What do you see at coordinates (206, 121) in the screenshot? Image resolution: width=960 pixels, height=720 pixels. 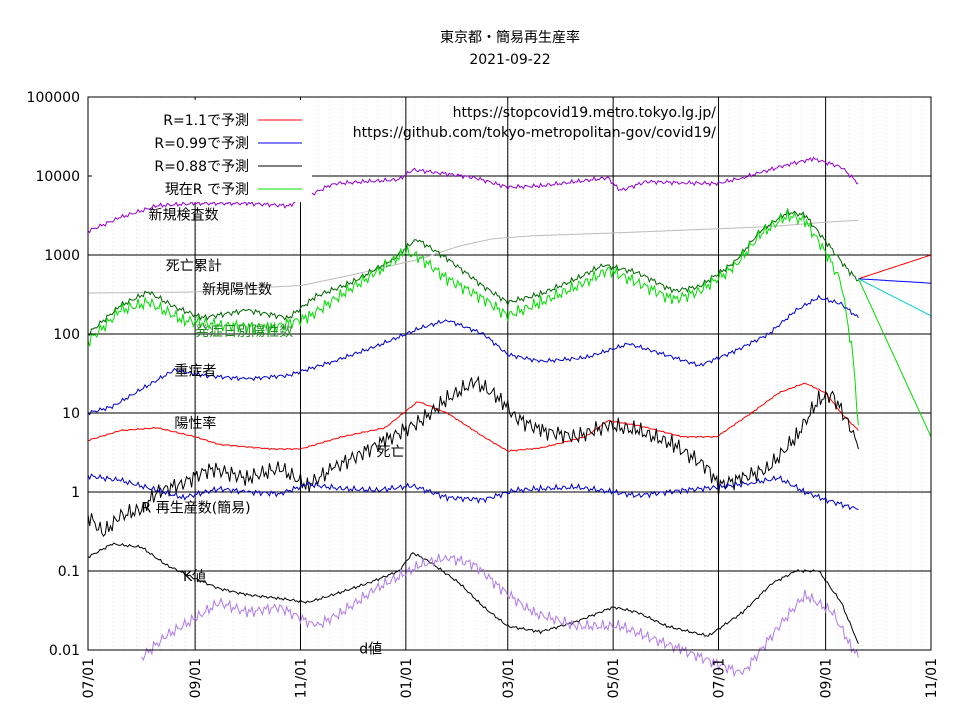 I see `legend-label: R=1.1で予測` at bounding box center [206, 121].